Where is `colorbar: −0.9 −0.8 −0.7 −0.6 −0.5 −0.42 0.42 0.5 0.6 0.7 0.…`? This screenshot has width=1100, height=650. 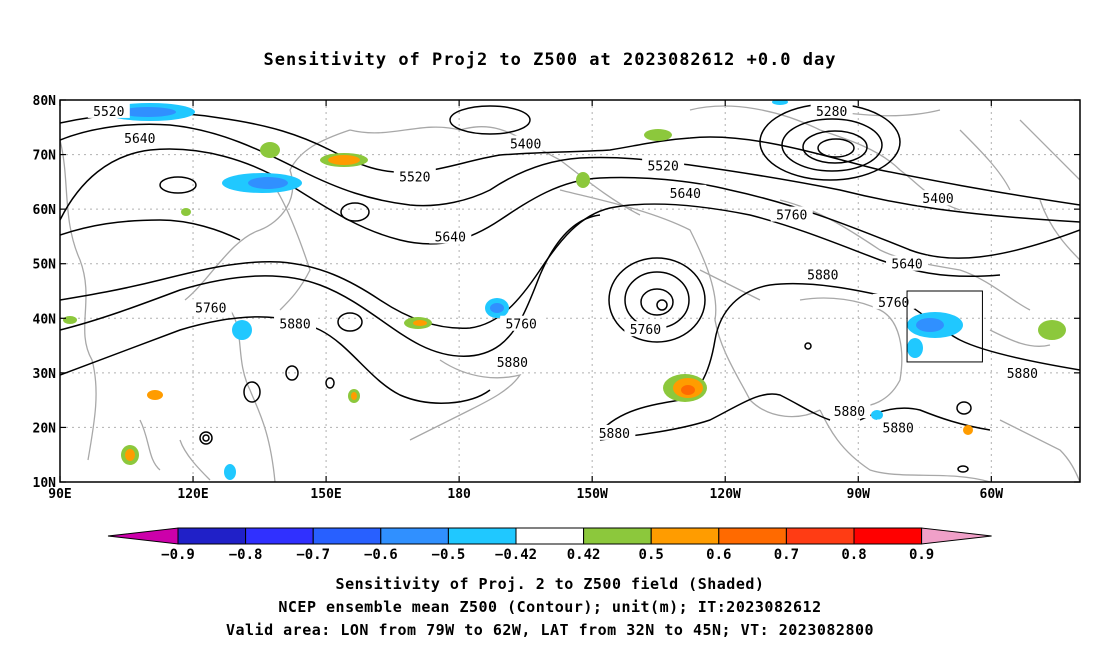 colorbar: −0.9 −0.8 −0.7 −0.6 −0.5 −0.42 0.42 0.5 0.6 0.7 0.… is located at coordinates (549, 545).